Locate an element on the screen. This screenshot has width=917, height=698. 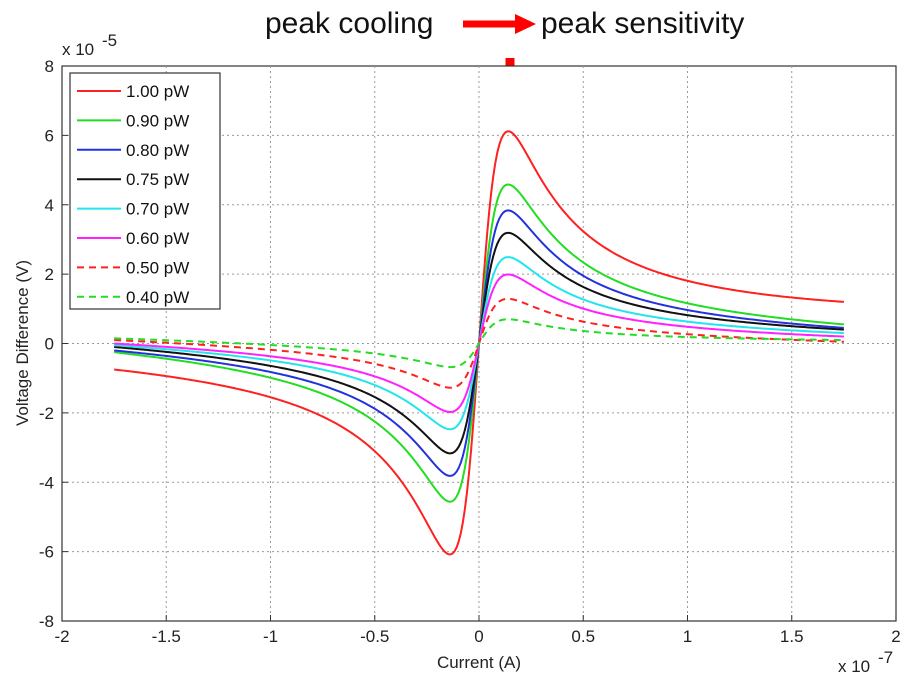
x-tick-label: -1.5 is located at coordinates (166, 636).